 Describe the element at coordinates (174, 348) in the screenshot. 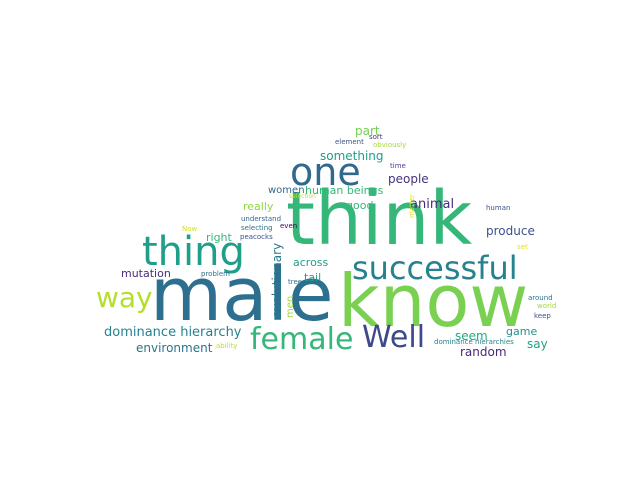

I see `cloud-word: environment` at that location.